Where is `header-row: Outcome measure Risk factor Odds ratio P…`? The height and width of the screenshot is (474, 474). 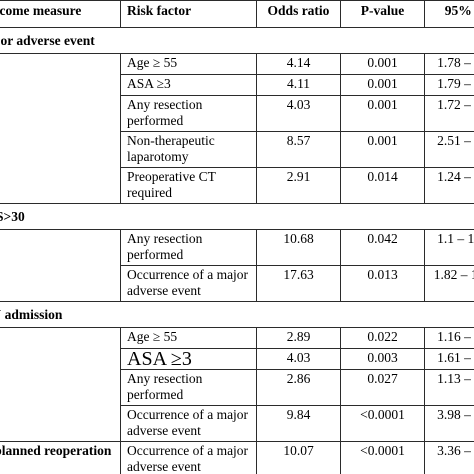 header-row: Outcome measure Risk factor Odds ratio P… is located at coordinates (237, 14).